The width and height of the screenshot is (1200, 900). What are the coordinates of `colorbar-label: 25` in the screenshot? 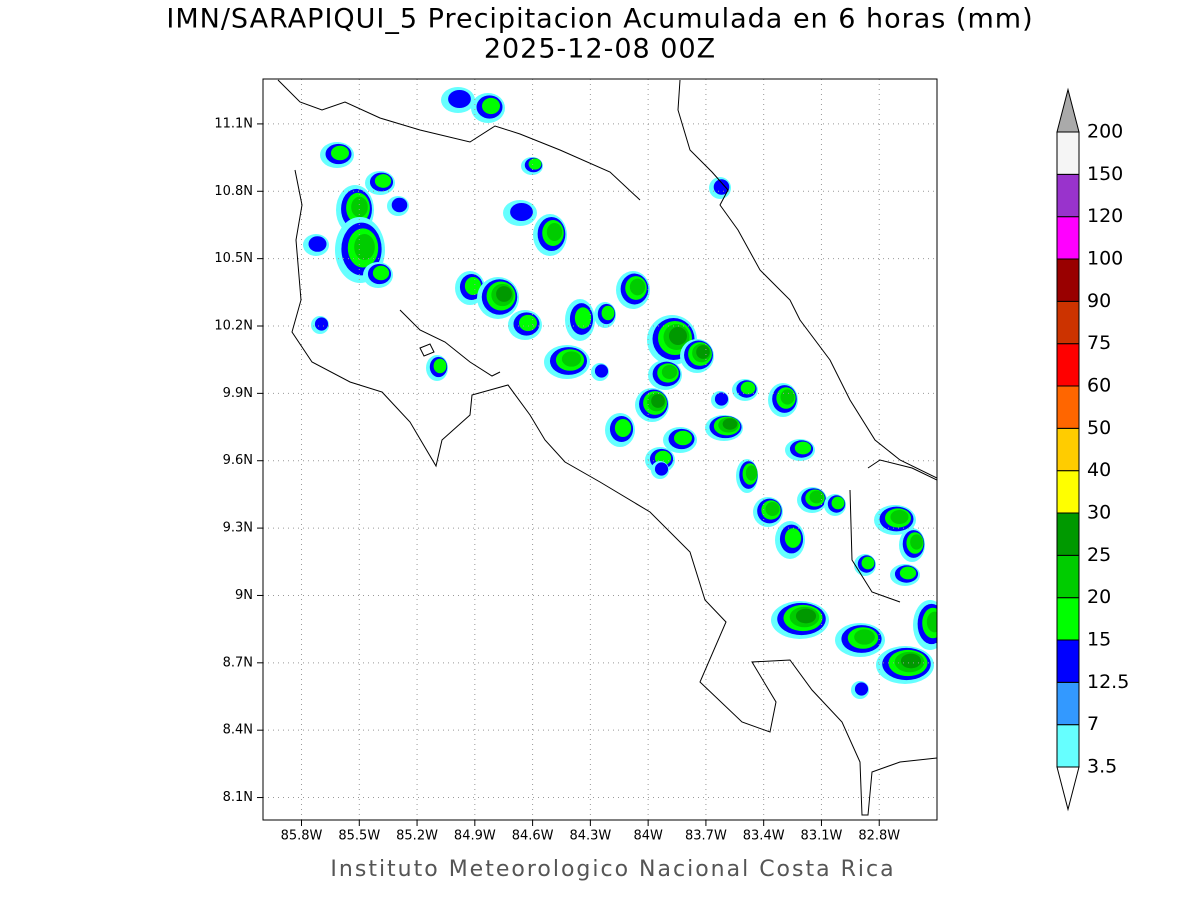 It's located at (1099, 555).